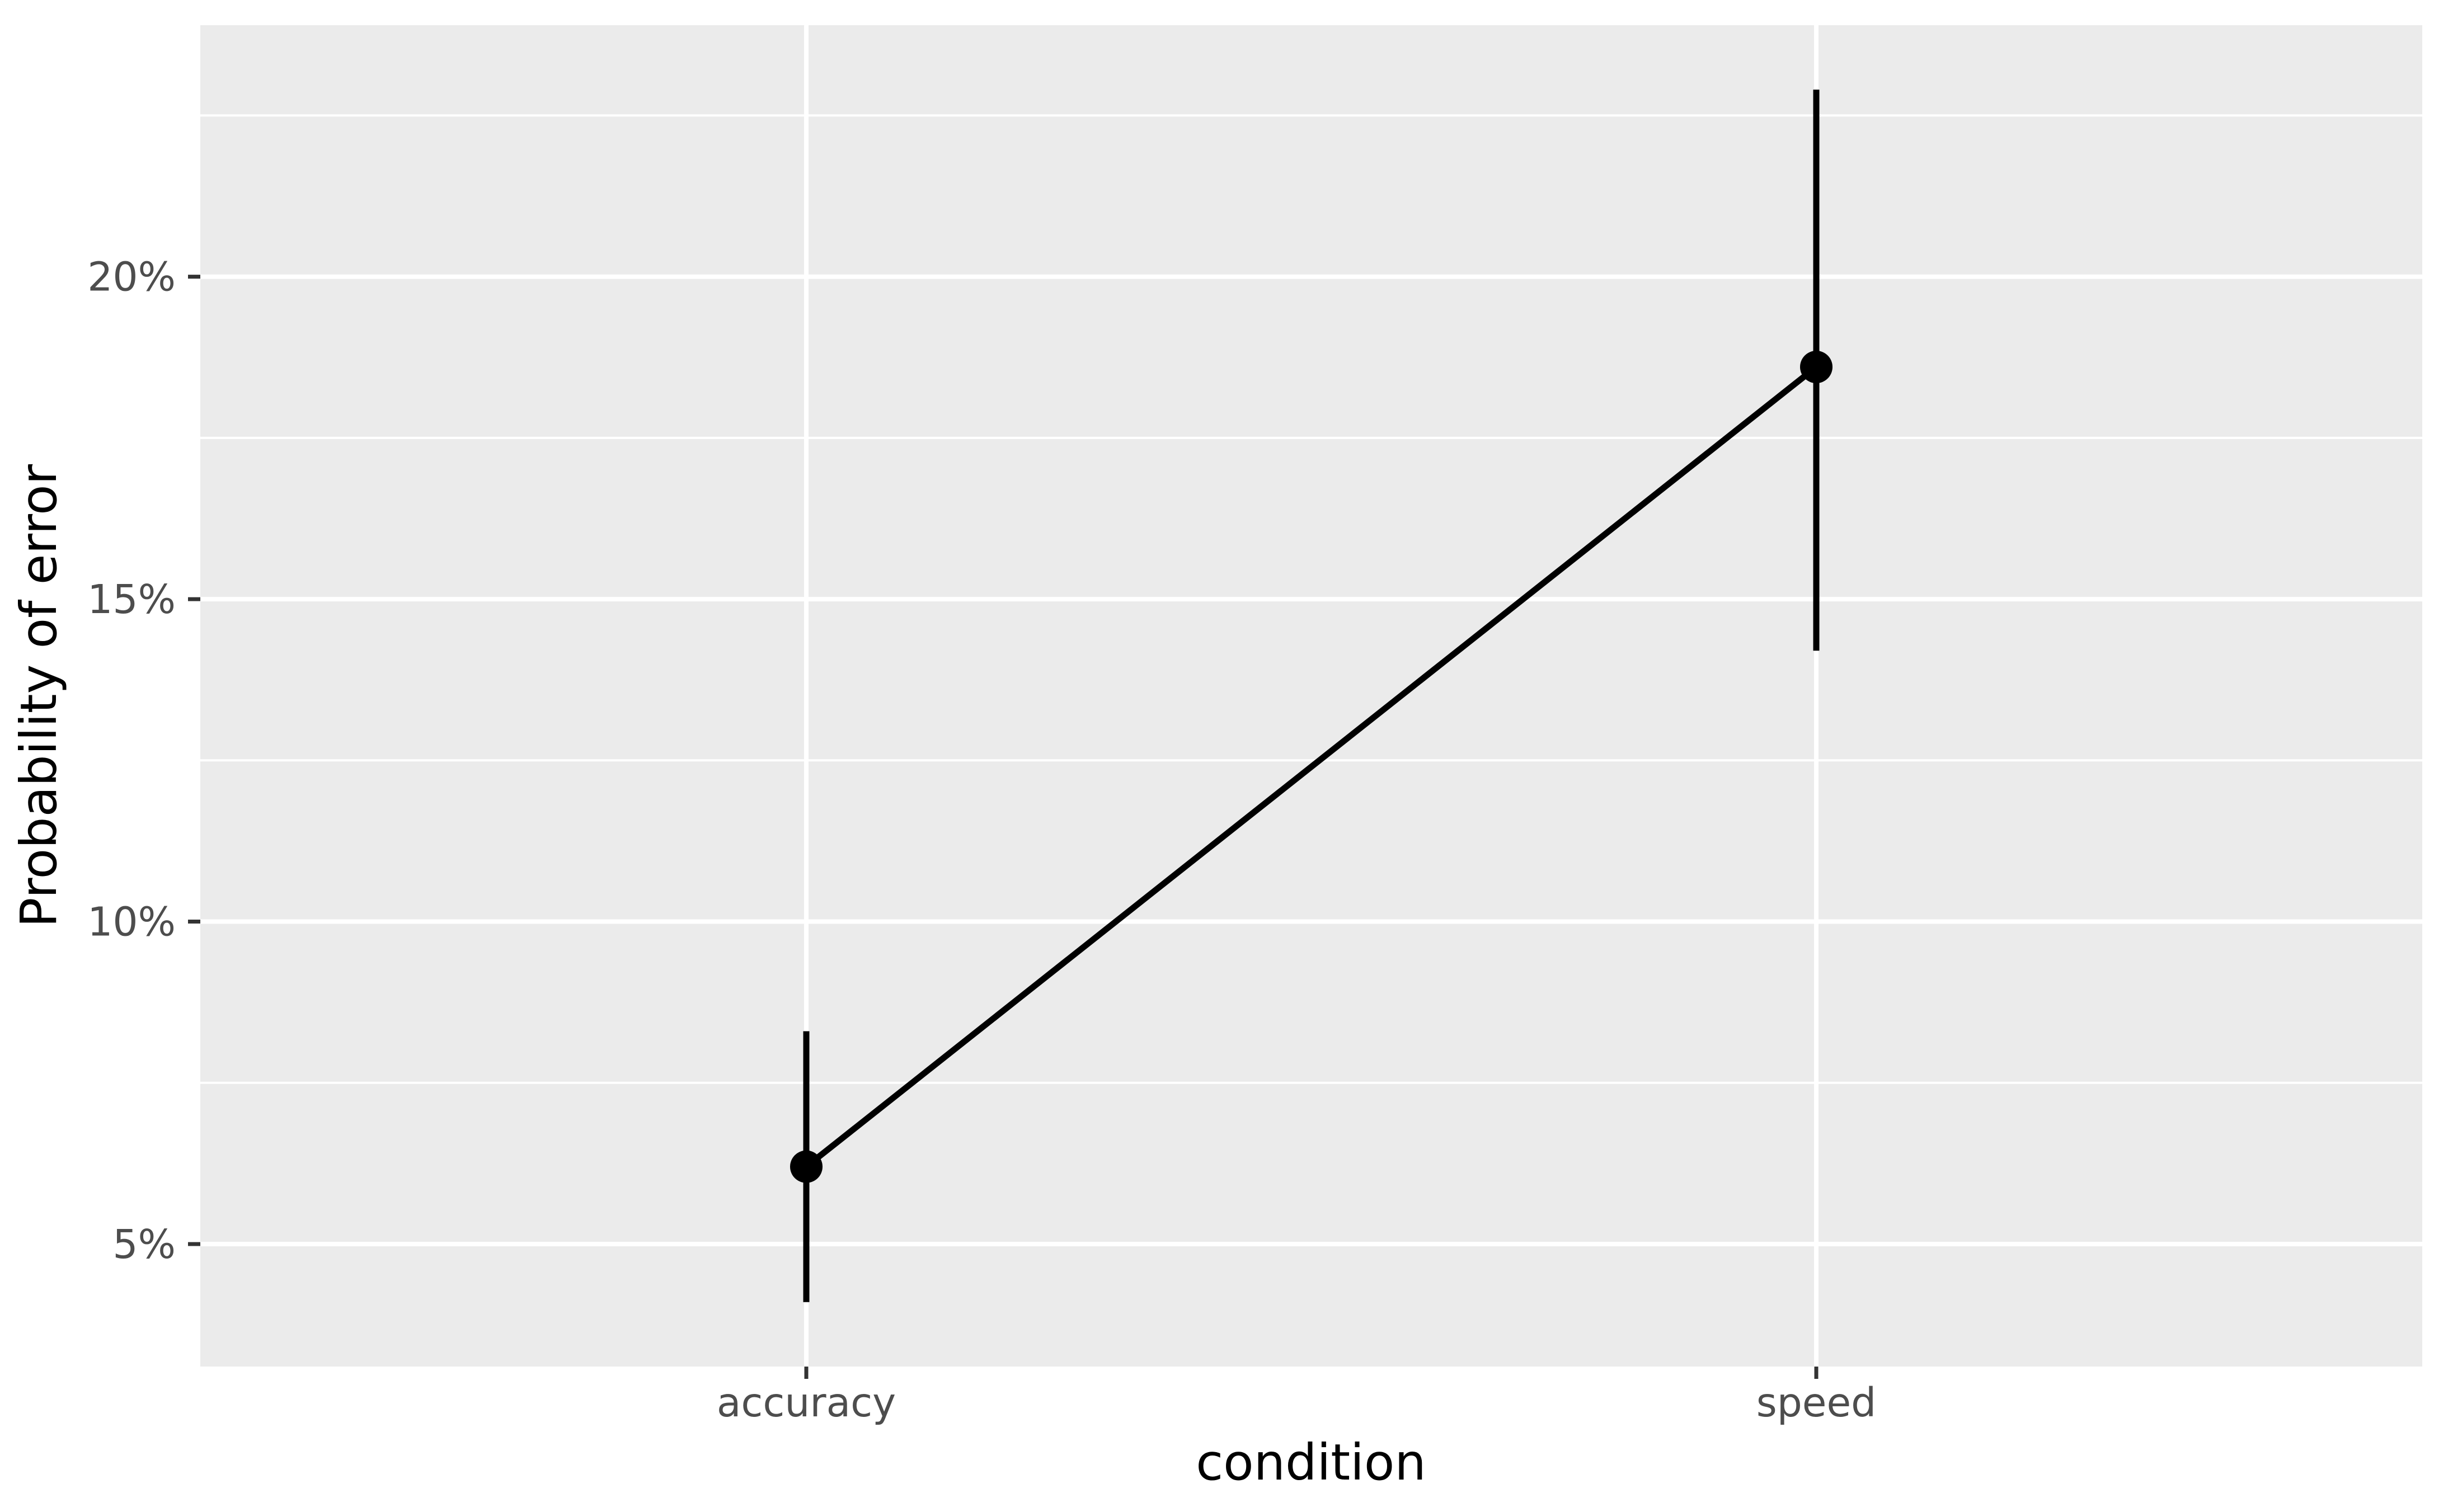 This screenshot has height=1512, width=2448. What do you see at coordinates (39, 695) in the screenshot?
I see `y-axis-title: Probability of error` at bounding box center [39, 695].